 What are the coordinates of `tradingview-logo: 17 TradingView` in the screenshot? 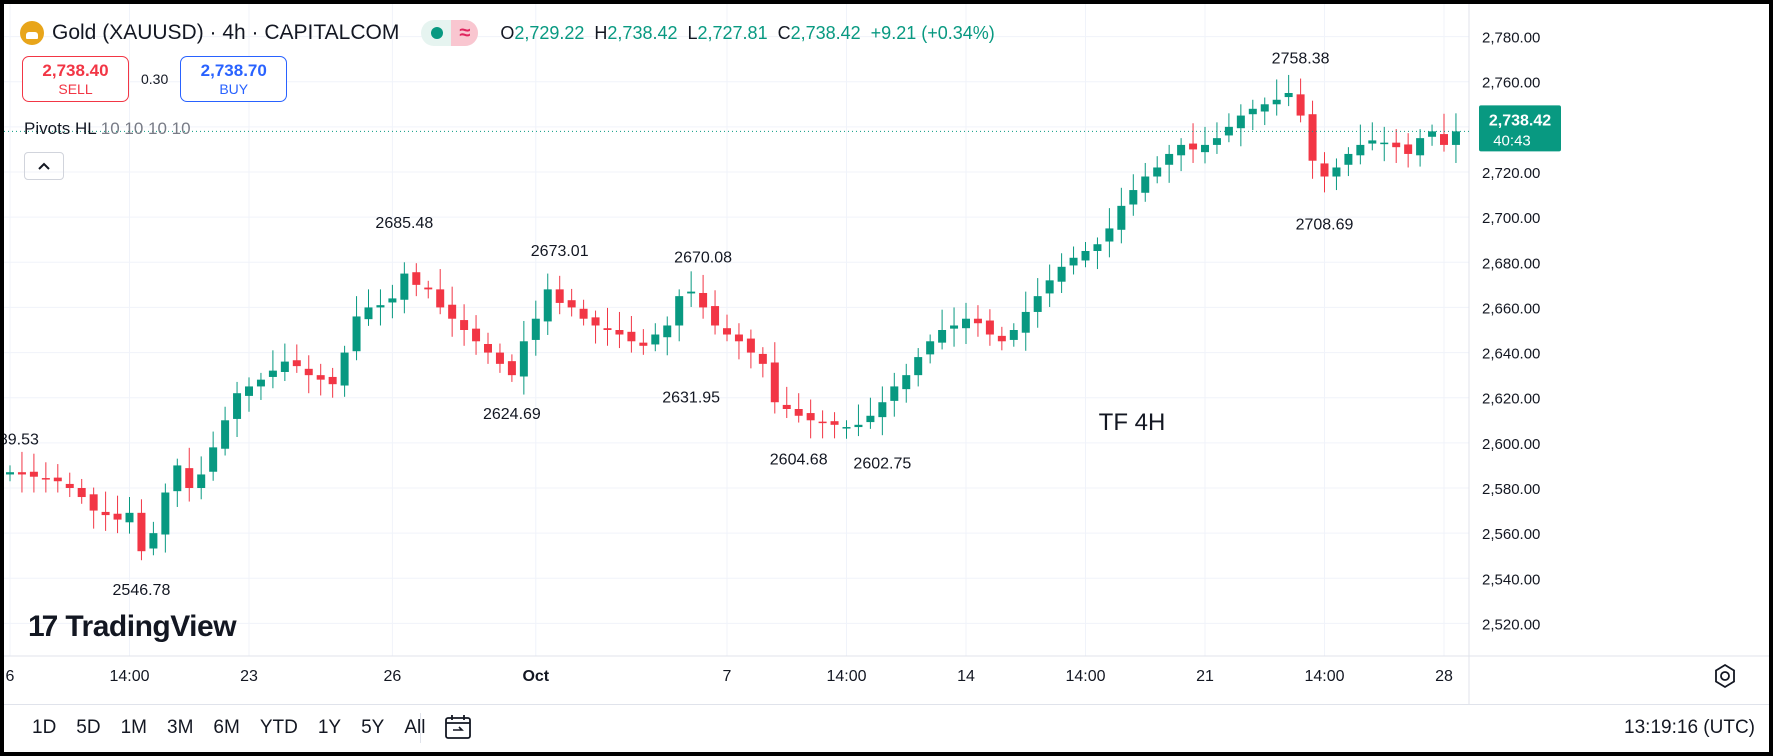 It's located at (132, 627).